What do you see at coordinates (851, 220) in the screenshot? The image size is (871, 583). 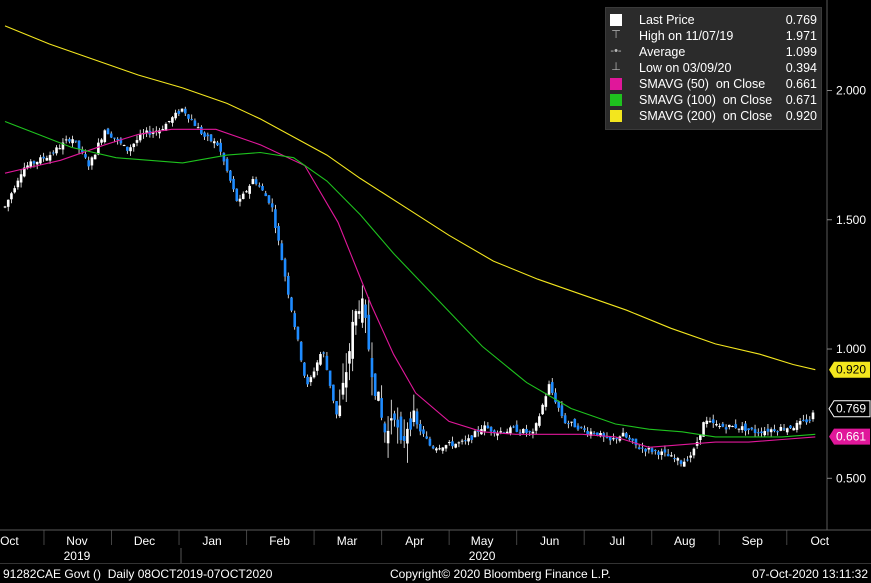 I see `y-tick-label: 1.500` at bounding box center [851, 220].